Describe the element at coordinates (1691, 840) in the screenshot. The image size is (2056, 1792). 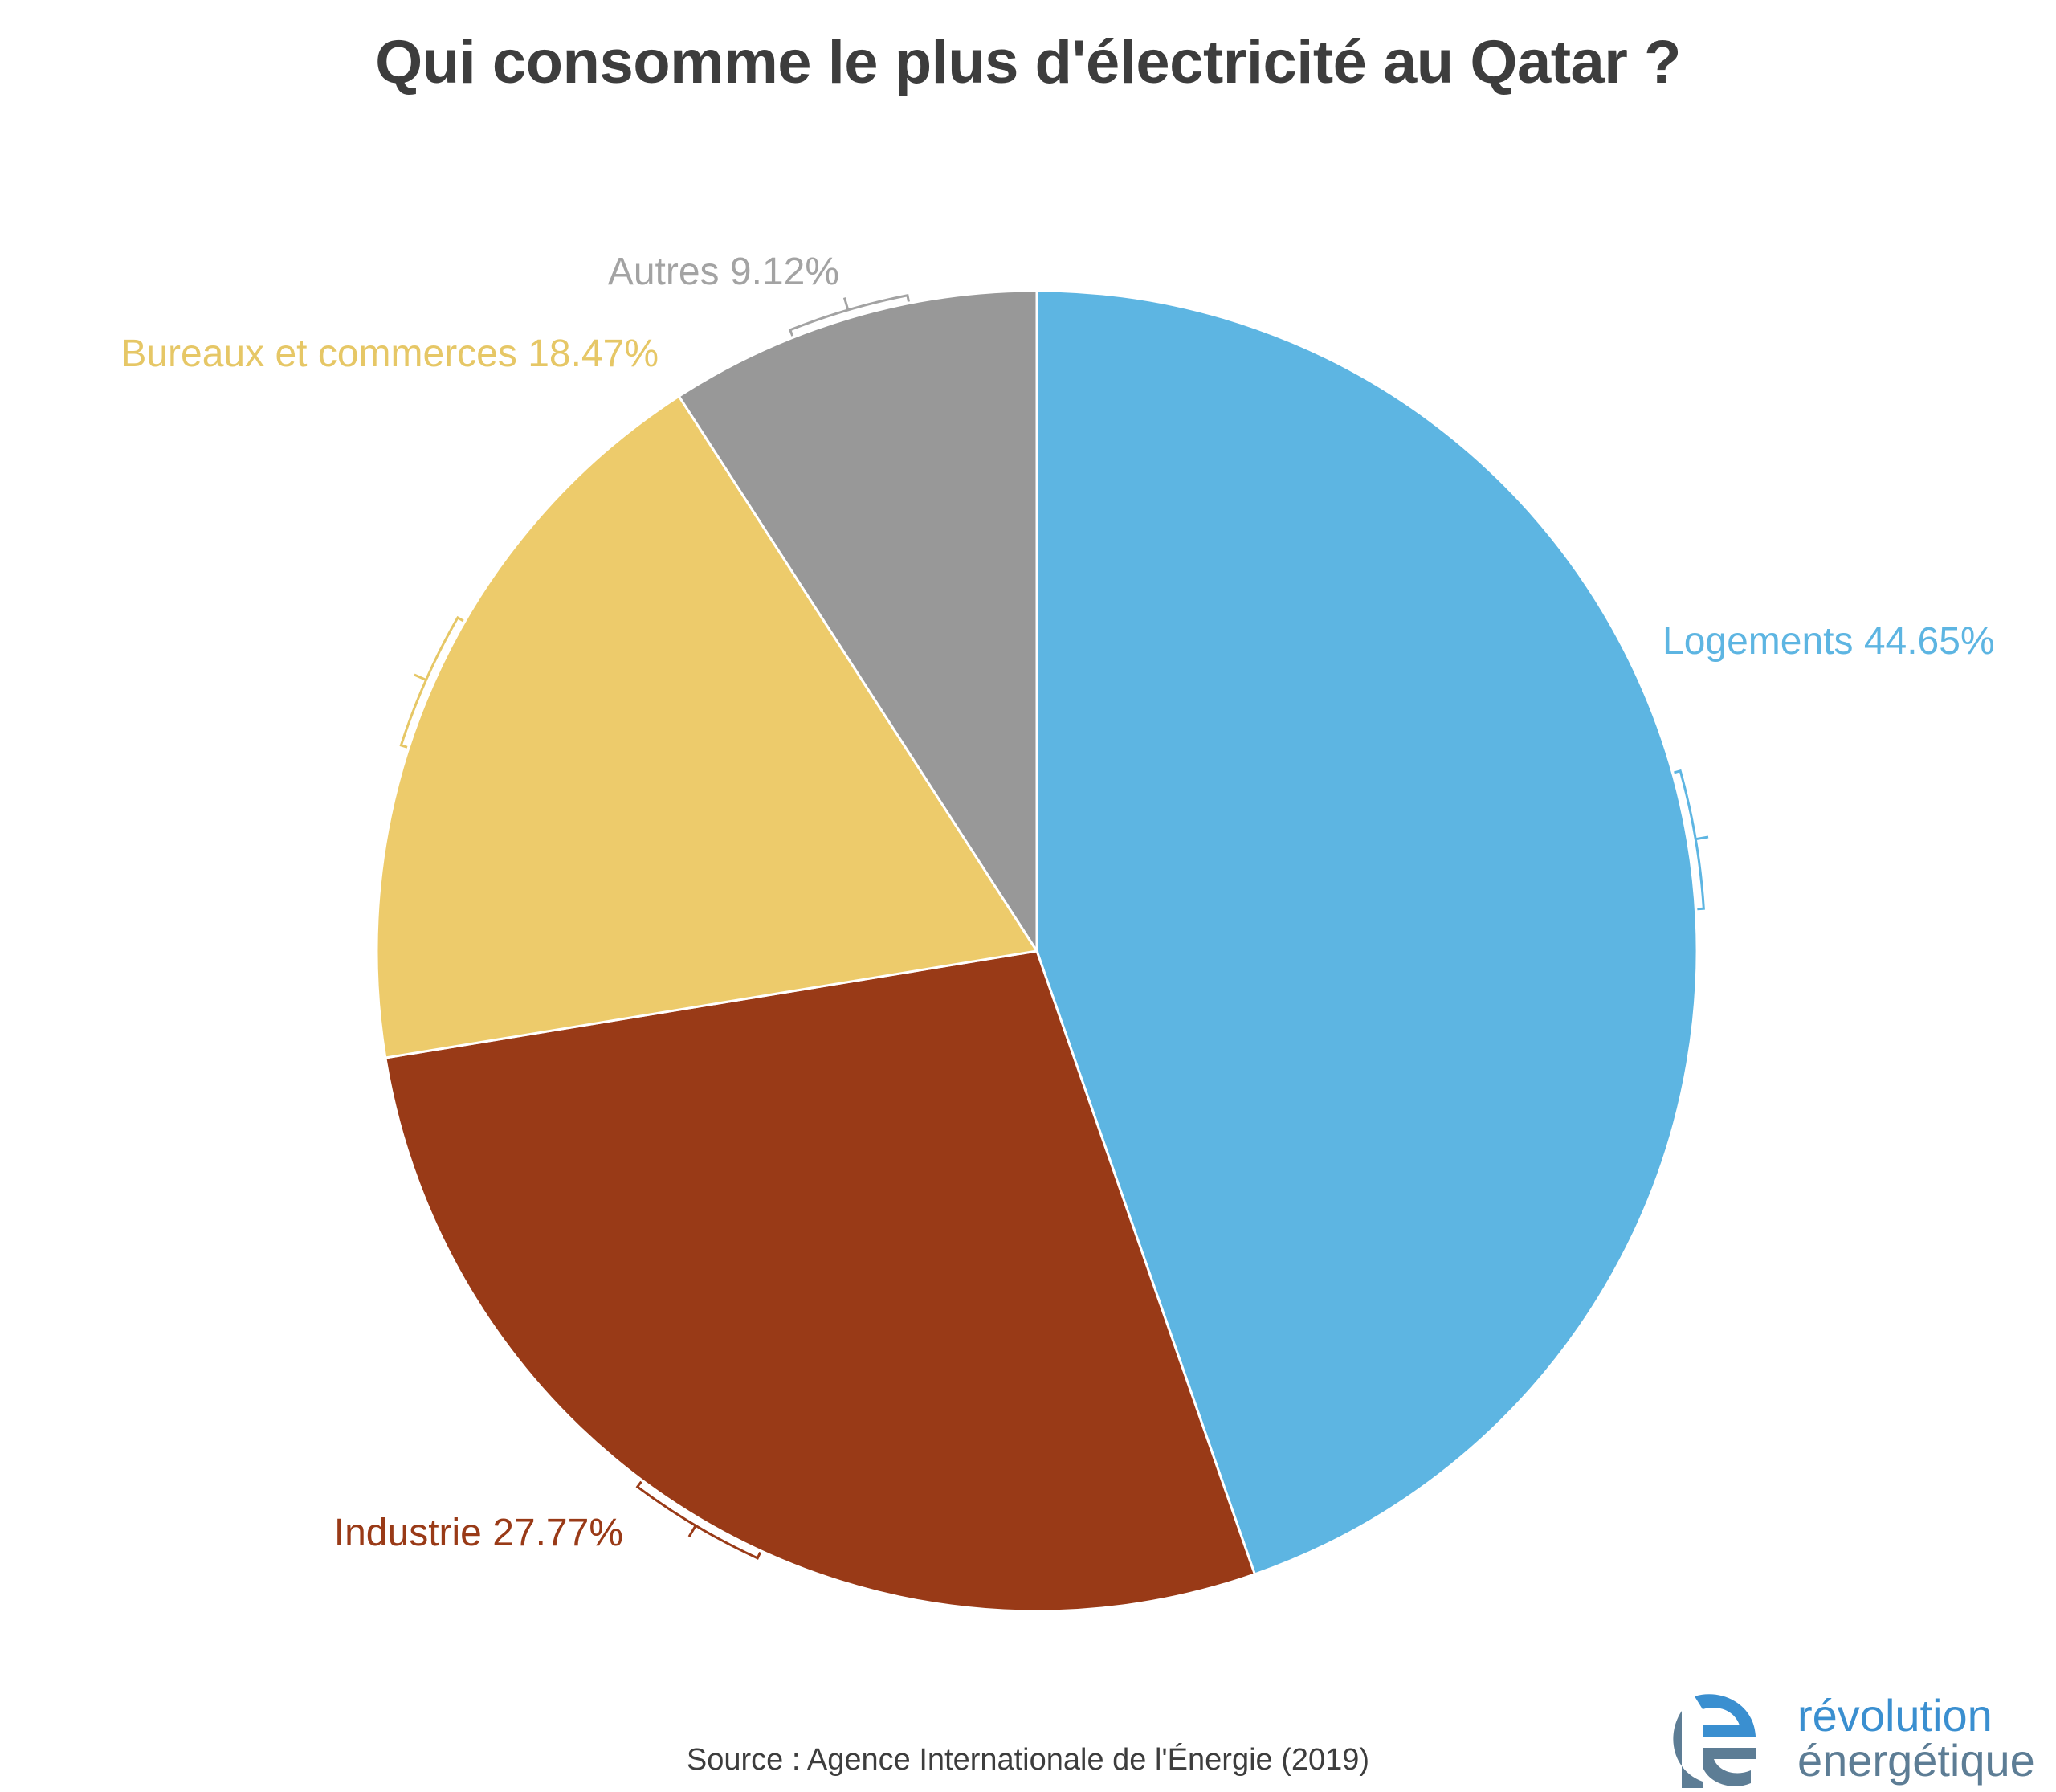
I see `label-leader-logements` at that location.